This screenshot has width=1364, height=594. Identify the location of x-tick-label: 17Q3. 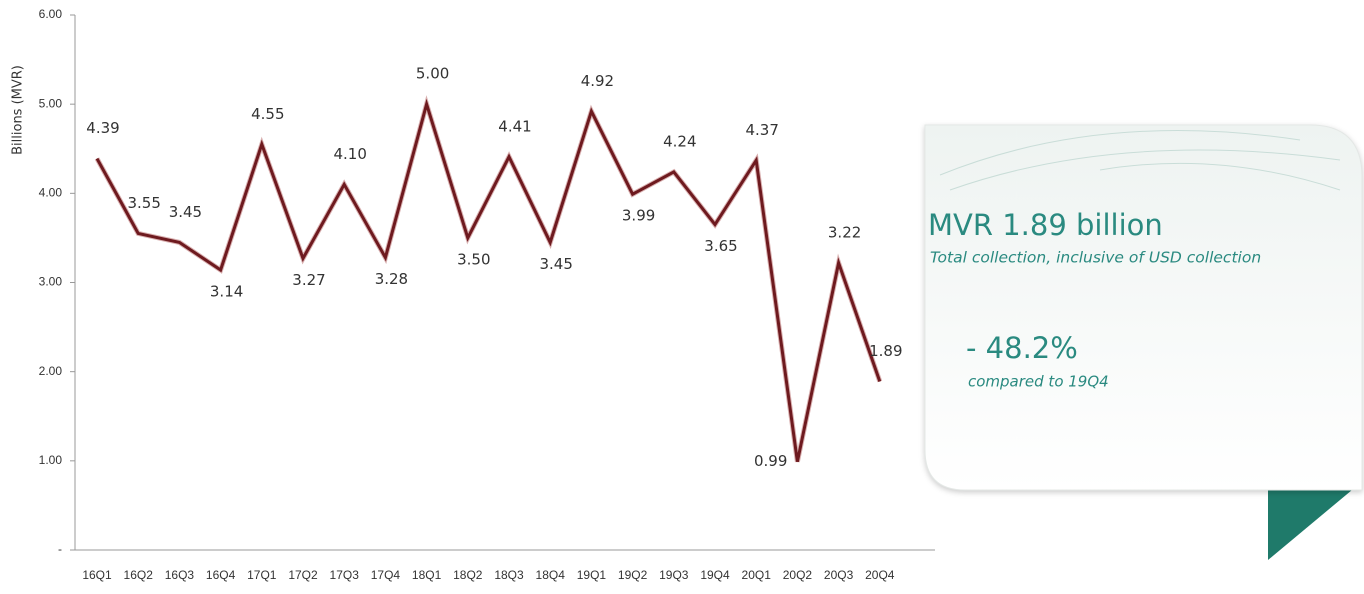
(345, 575).